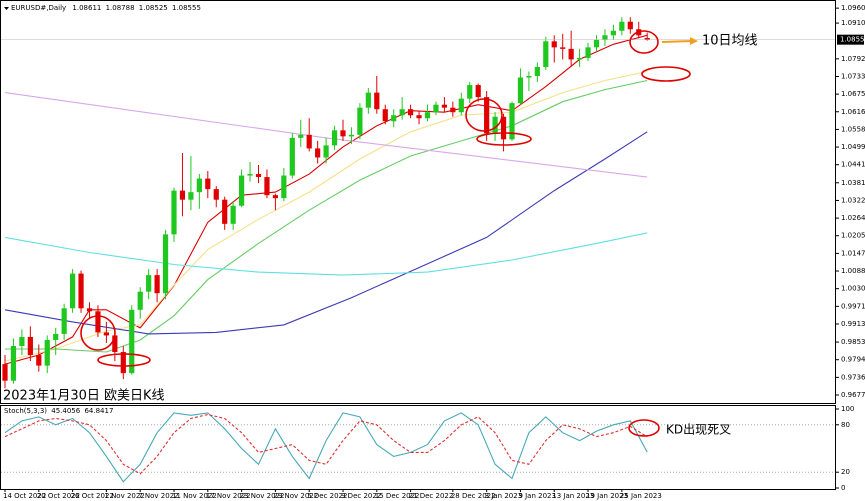 This screenshot has width=865, height=501. Describe the element at coordinates (6, 8) in the screenshot. I see `menu-icon` at that location.